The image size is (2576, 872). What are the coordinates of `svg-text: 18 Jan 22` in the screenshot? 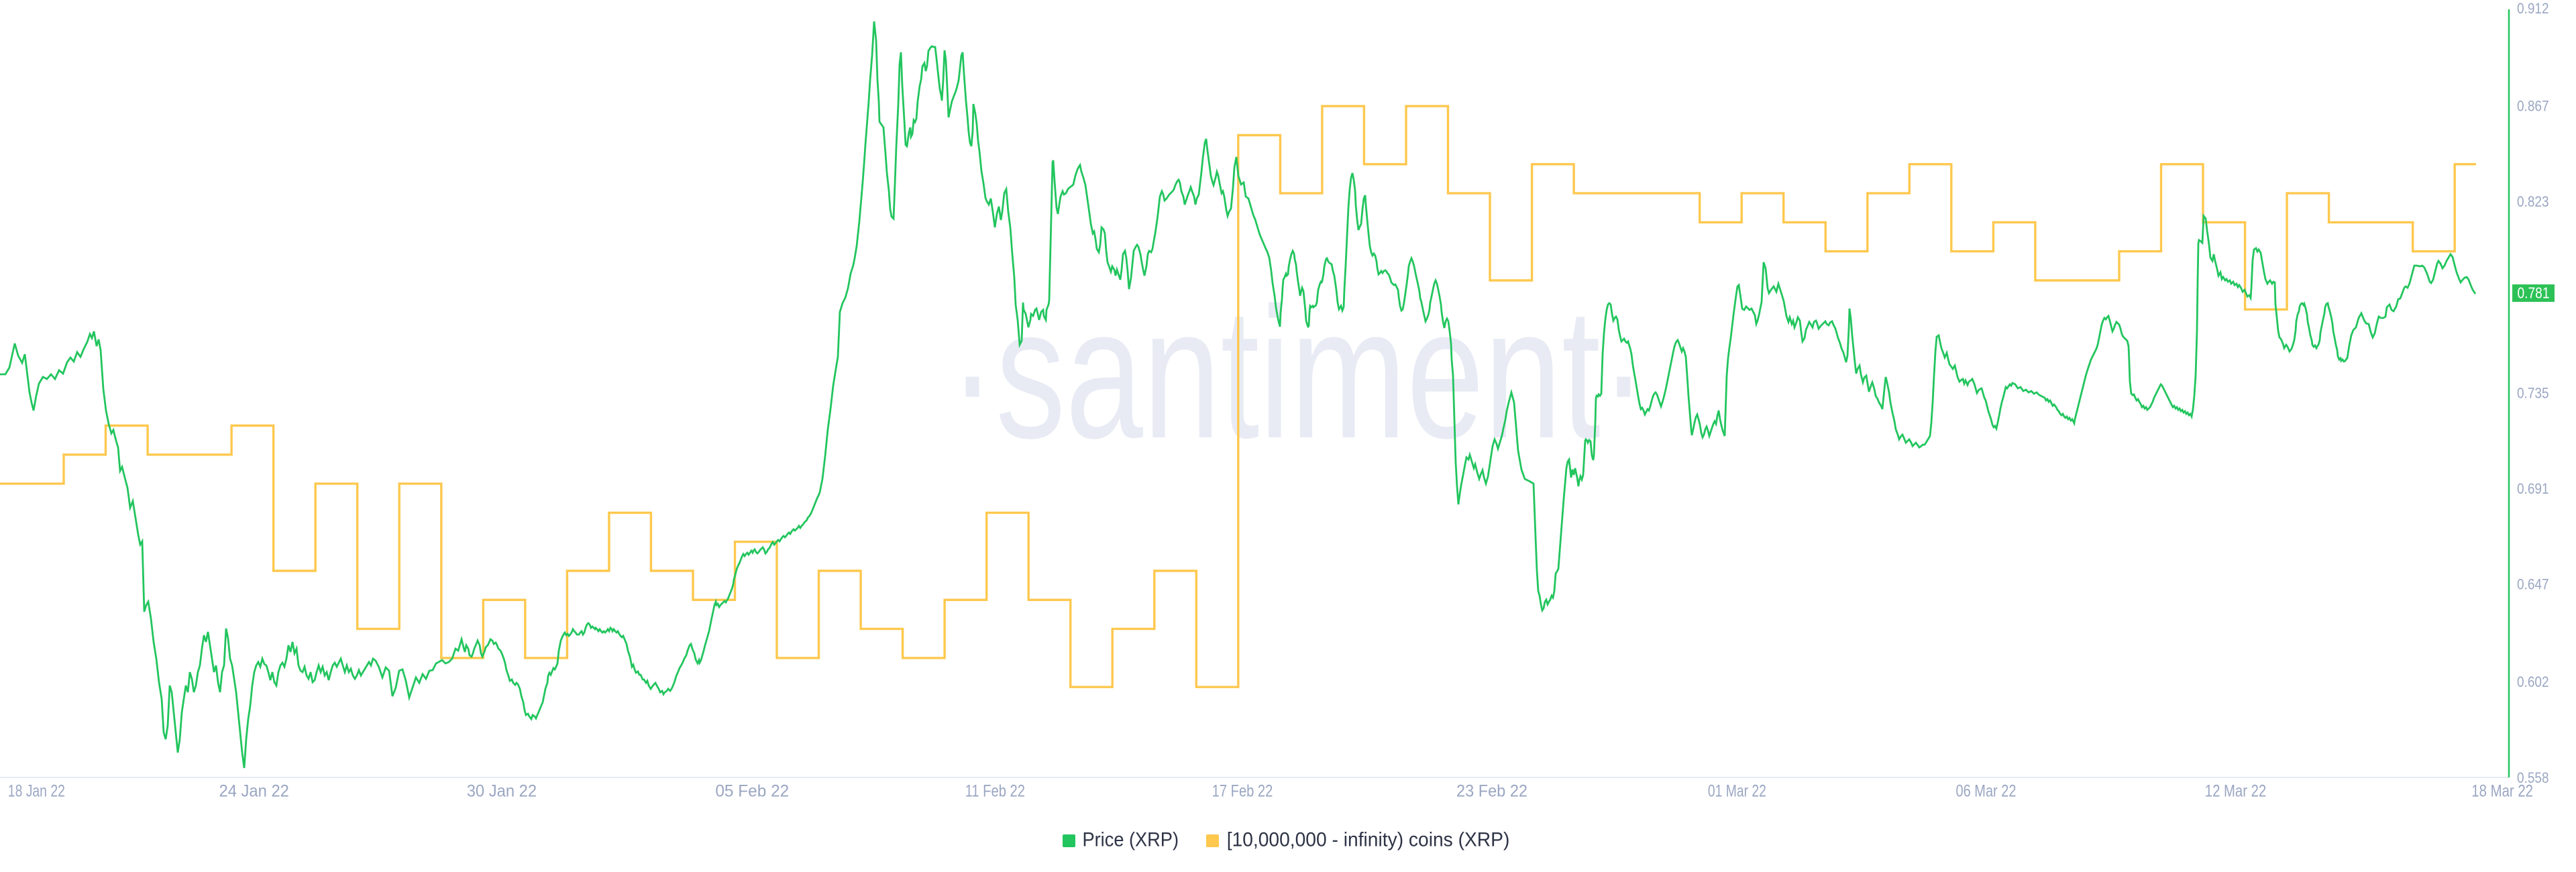 It's located at (36, 790).